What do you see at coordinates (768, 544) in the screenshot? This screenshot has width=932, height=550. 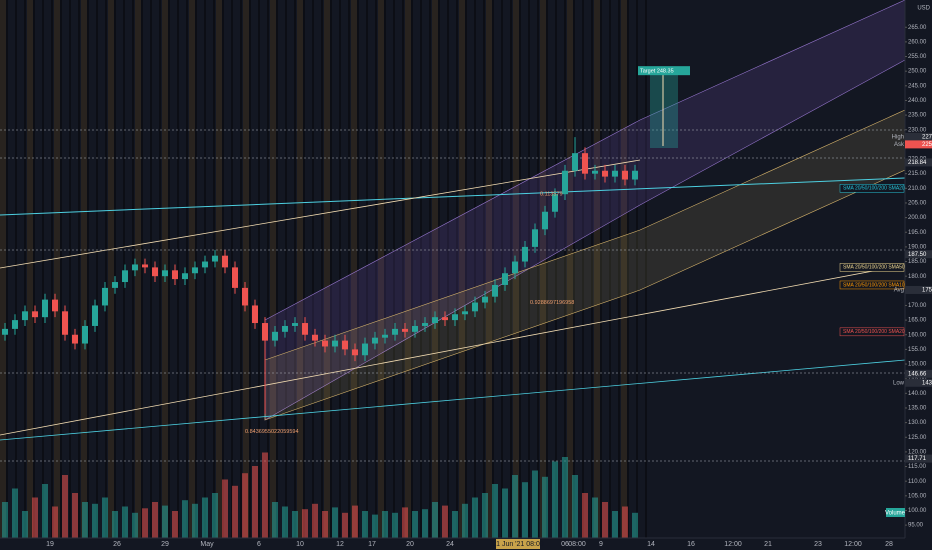 I see `x-tick-label: 21` at bounding box center [768, 544].